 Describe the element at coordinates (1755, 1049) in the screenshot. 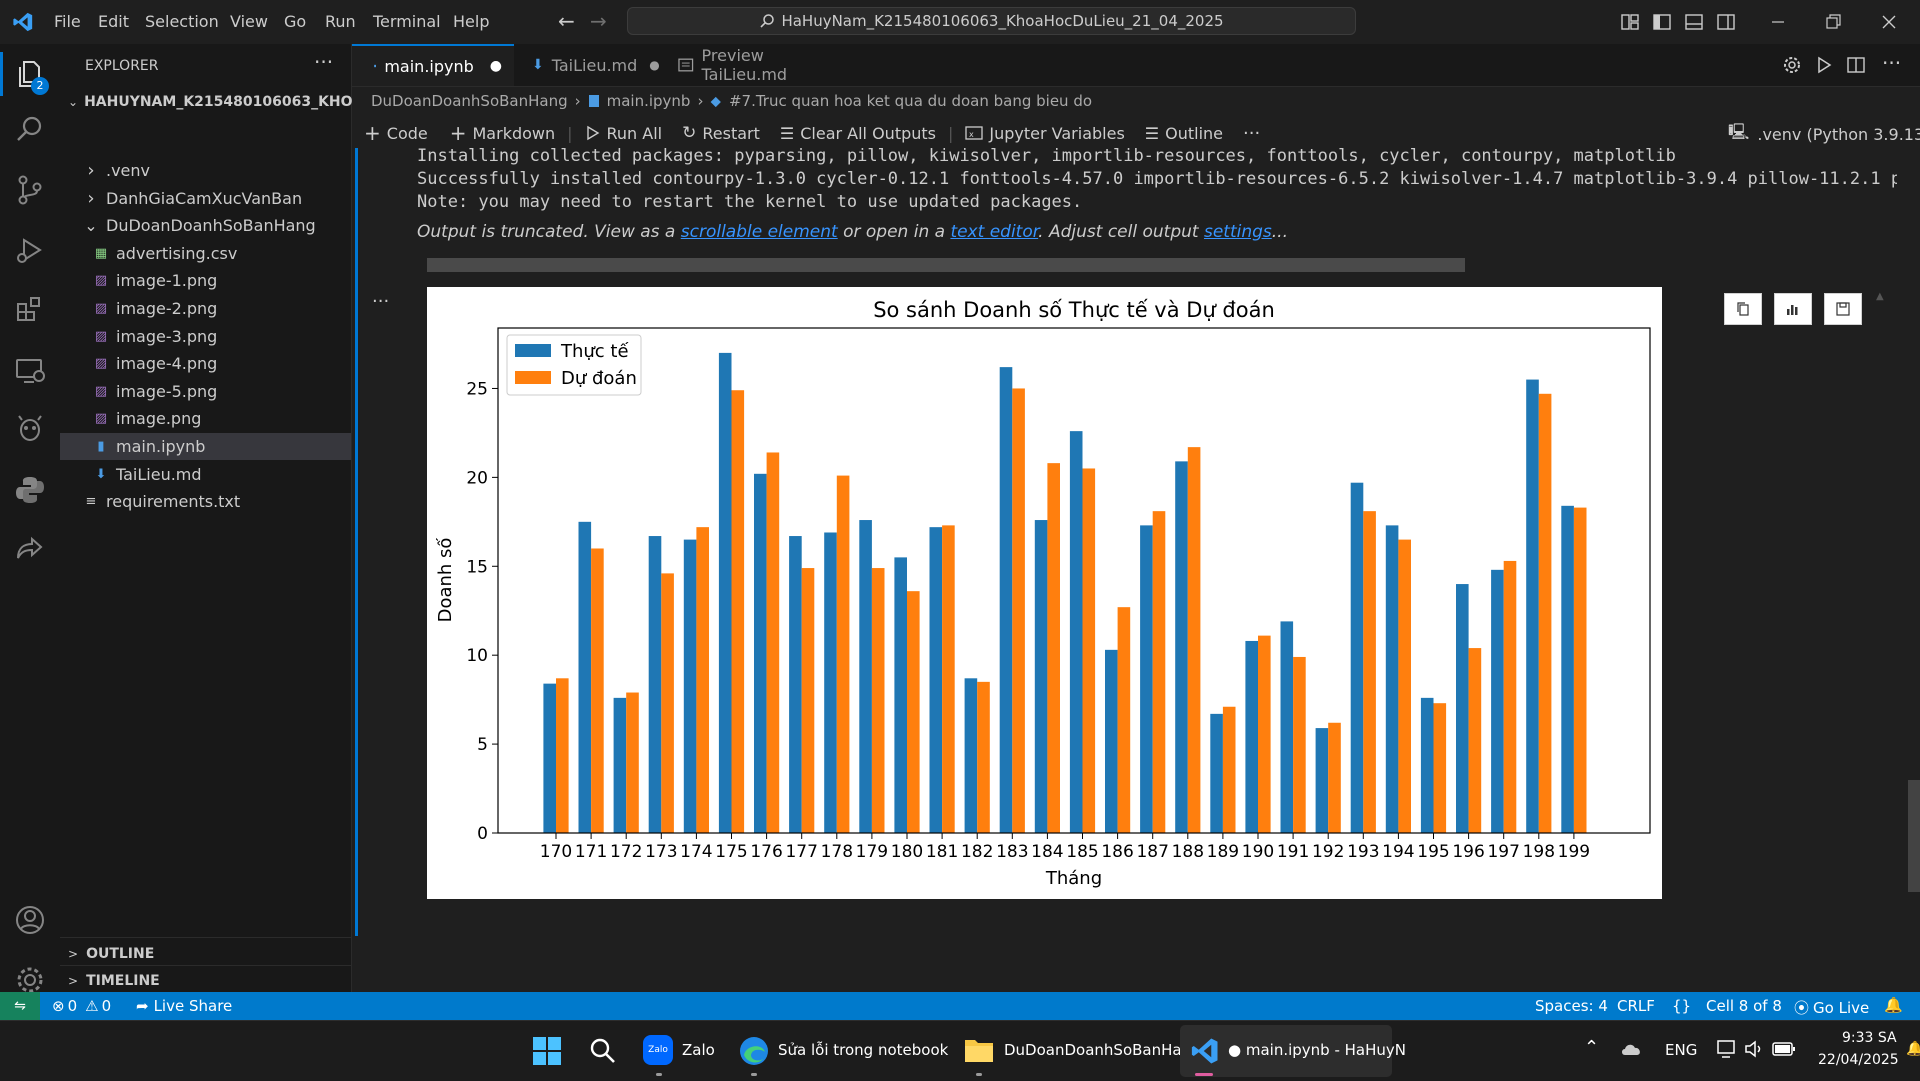

I see `volume-speaker-icon` at that location.